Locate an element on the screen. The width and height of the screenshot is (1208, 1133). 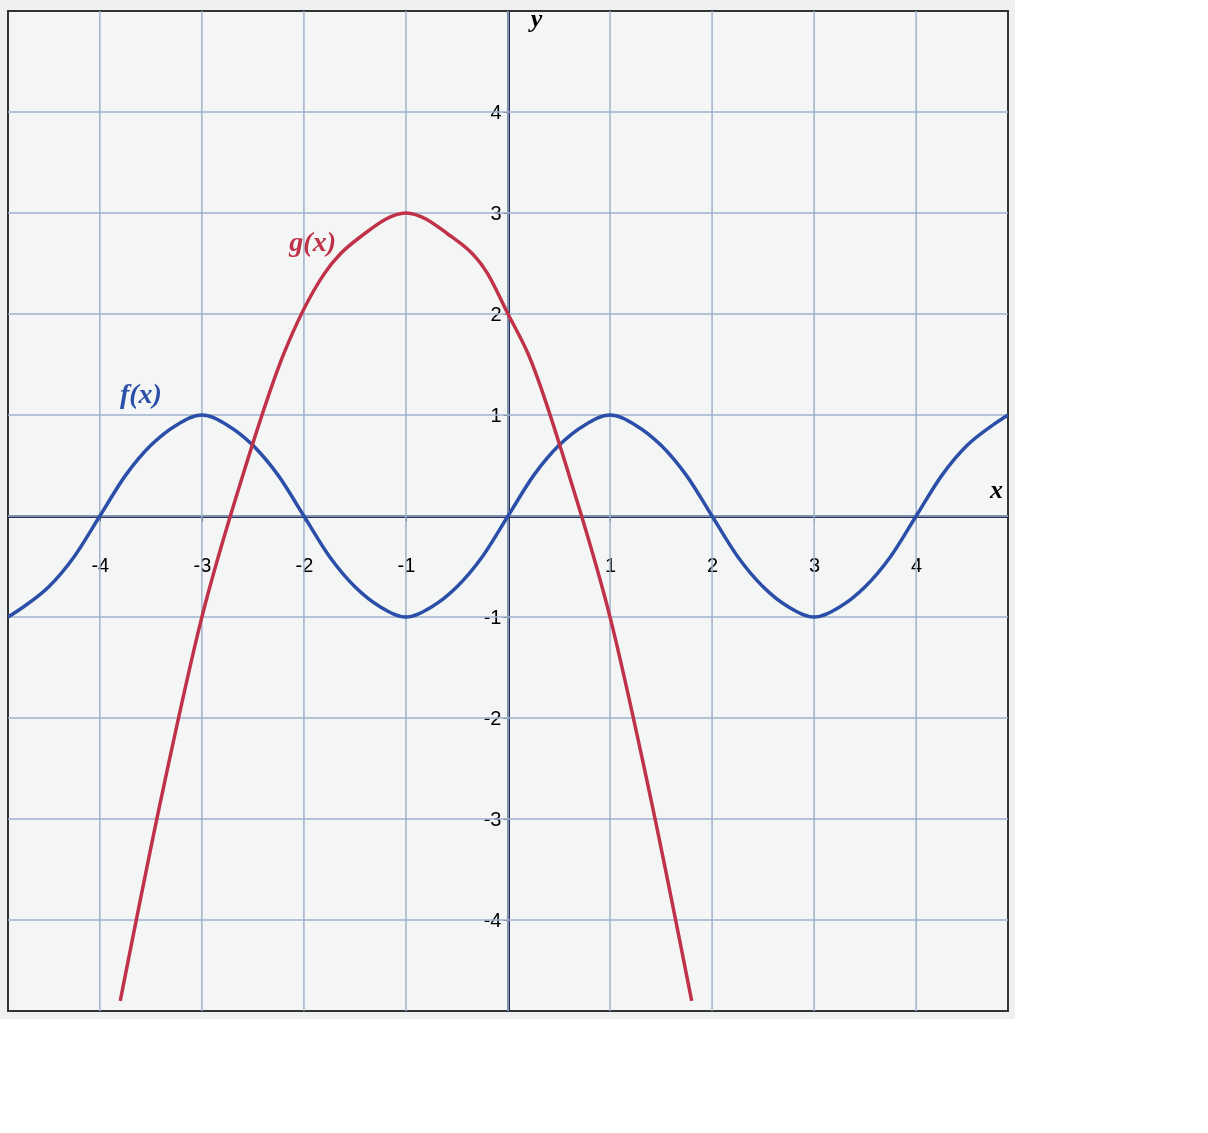
series-label: g(x) is located at coordinates (312, 242).